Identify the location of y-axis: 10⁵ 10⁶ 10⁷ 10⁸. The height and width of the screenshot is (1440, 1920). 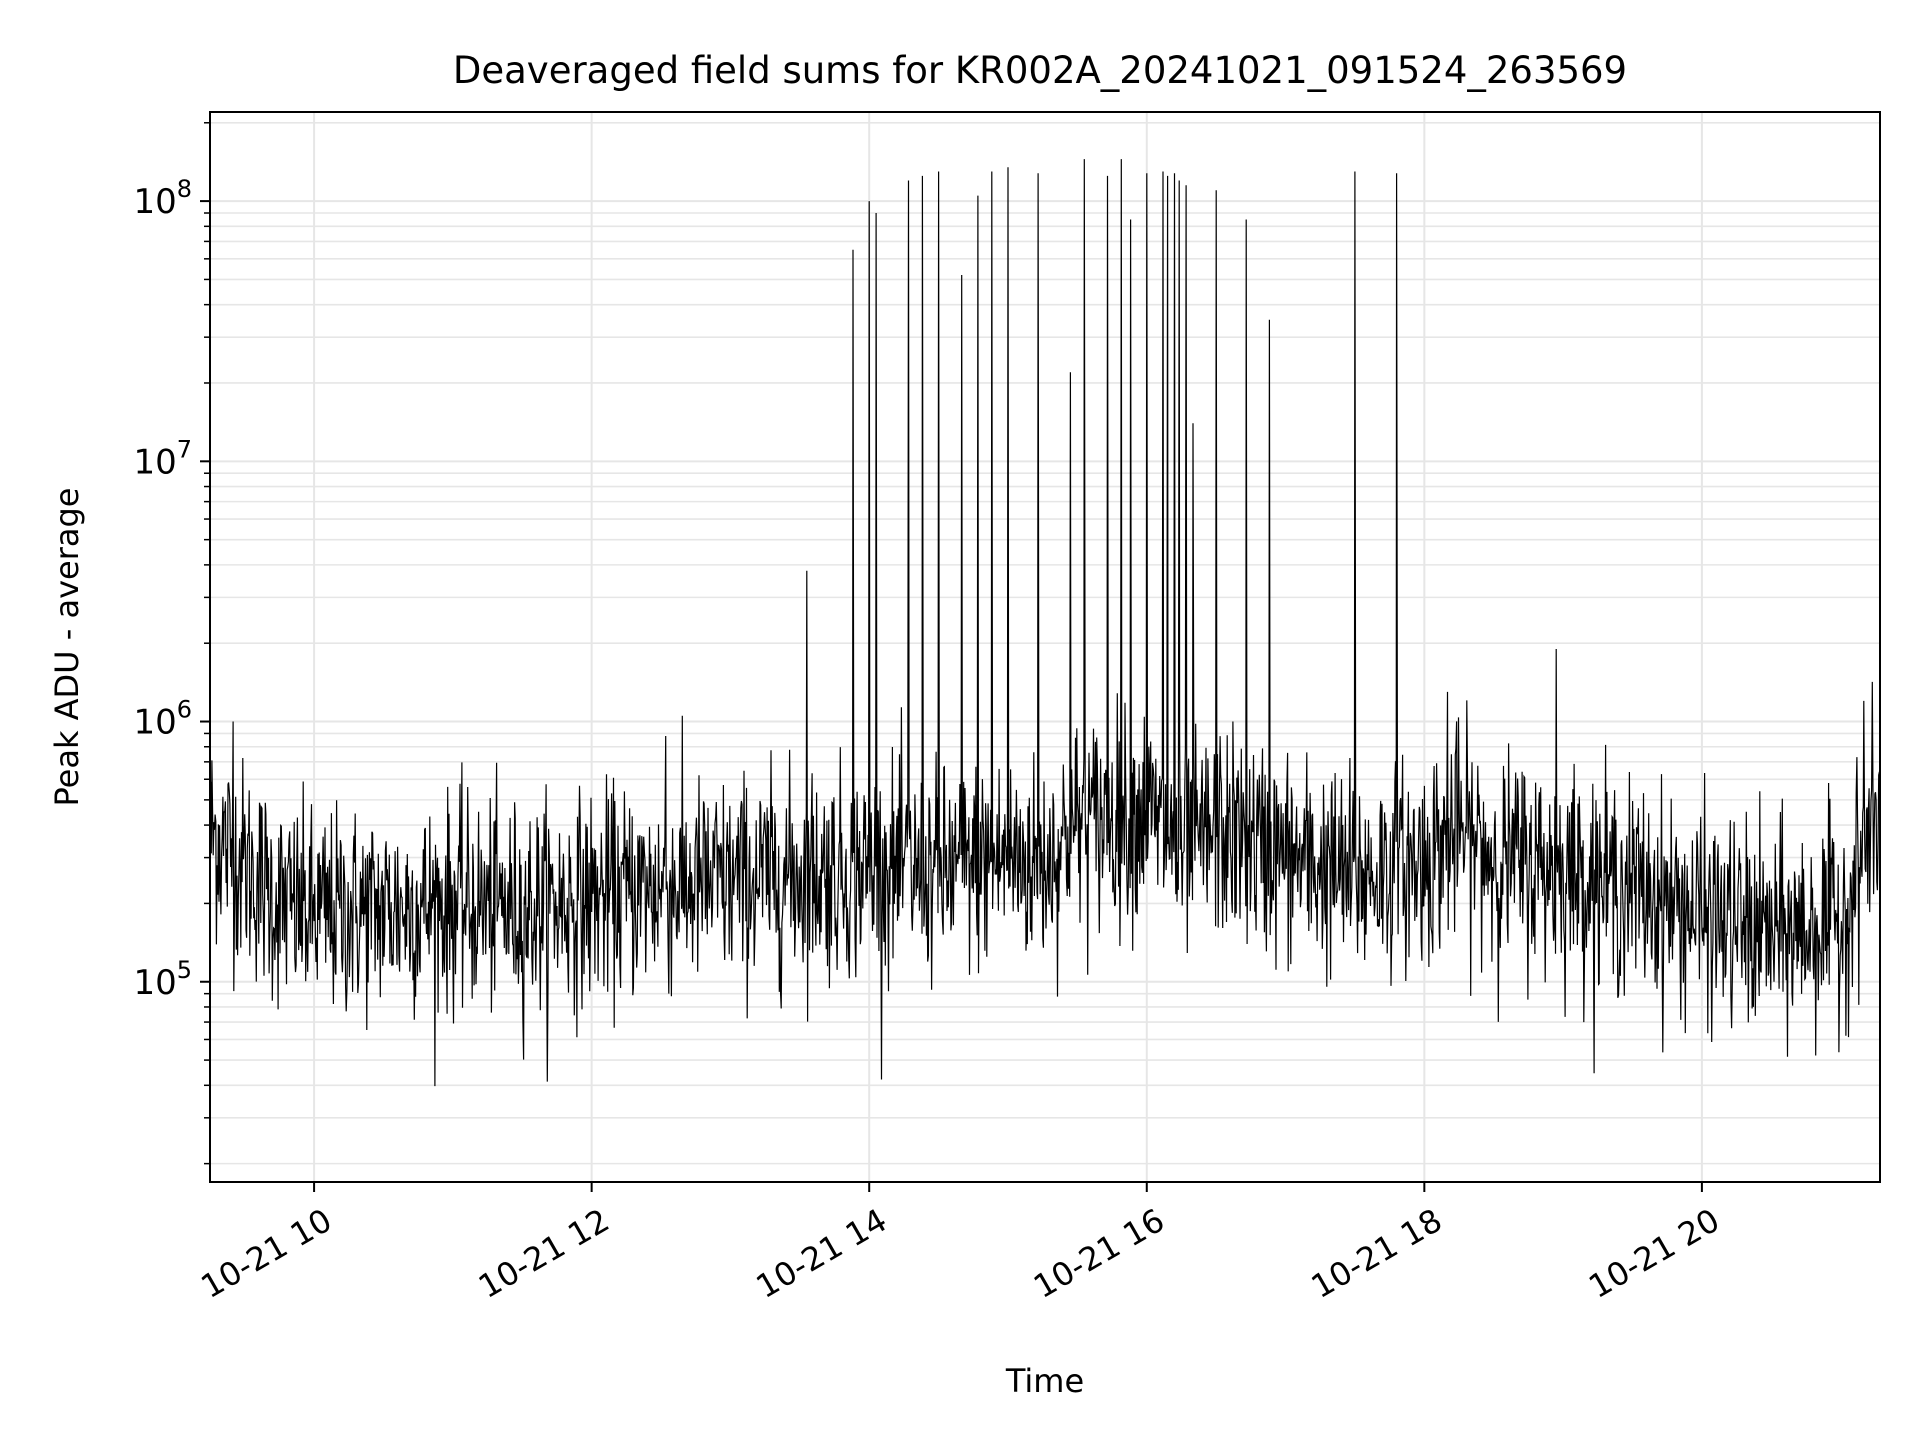
(171, 643).